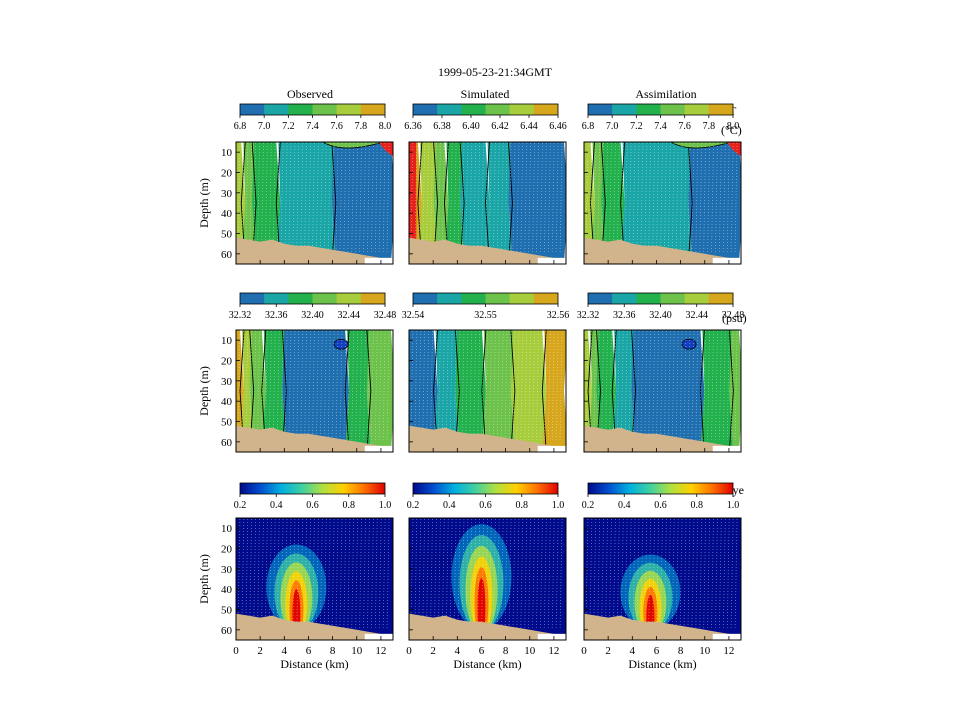 This screenshot has width=960, height=720. What do you see at coordinates (313, 306) in the screenshot?
I see `colorbar-s-observed: 32.32 32.36 32.40 32.44 32.48` at bounding box center [313, 306].